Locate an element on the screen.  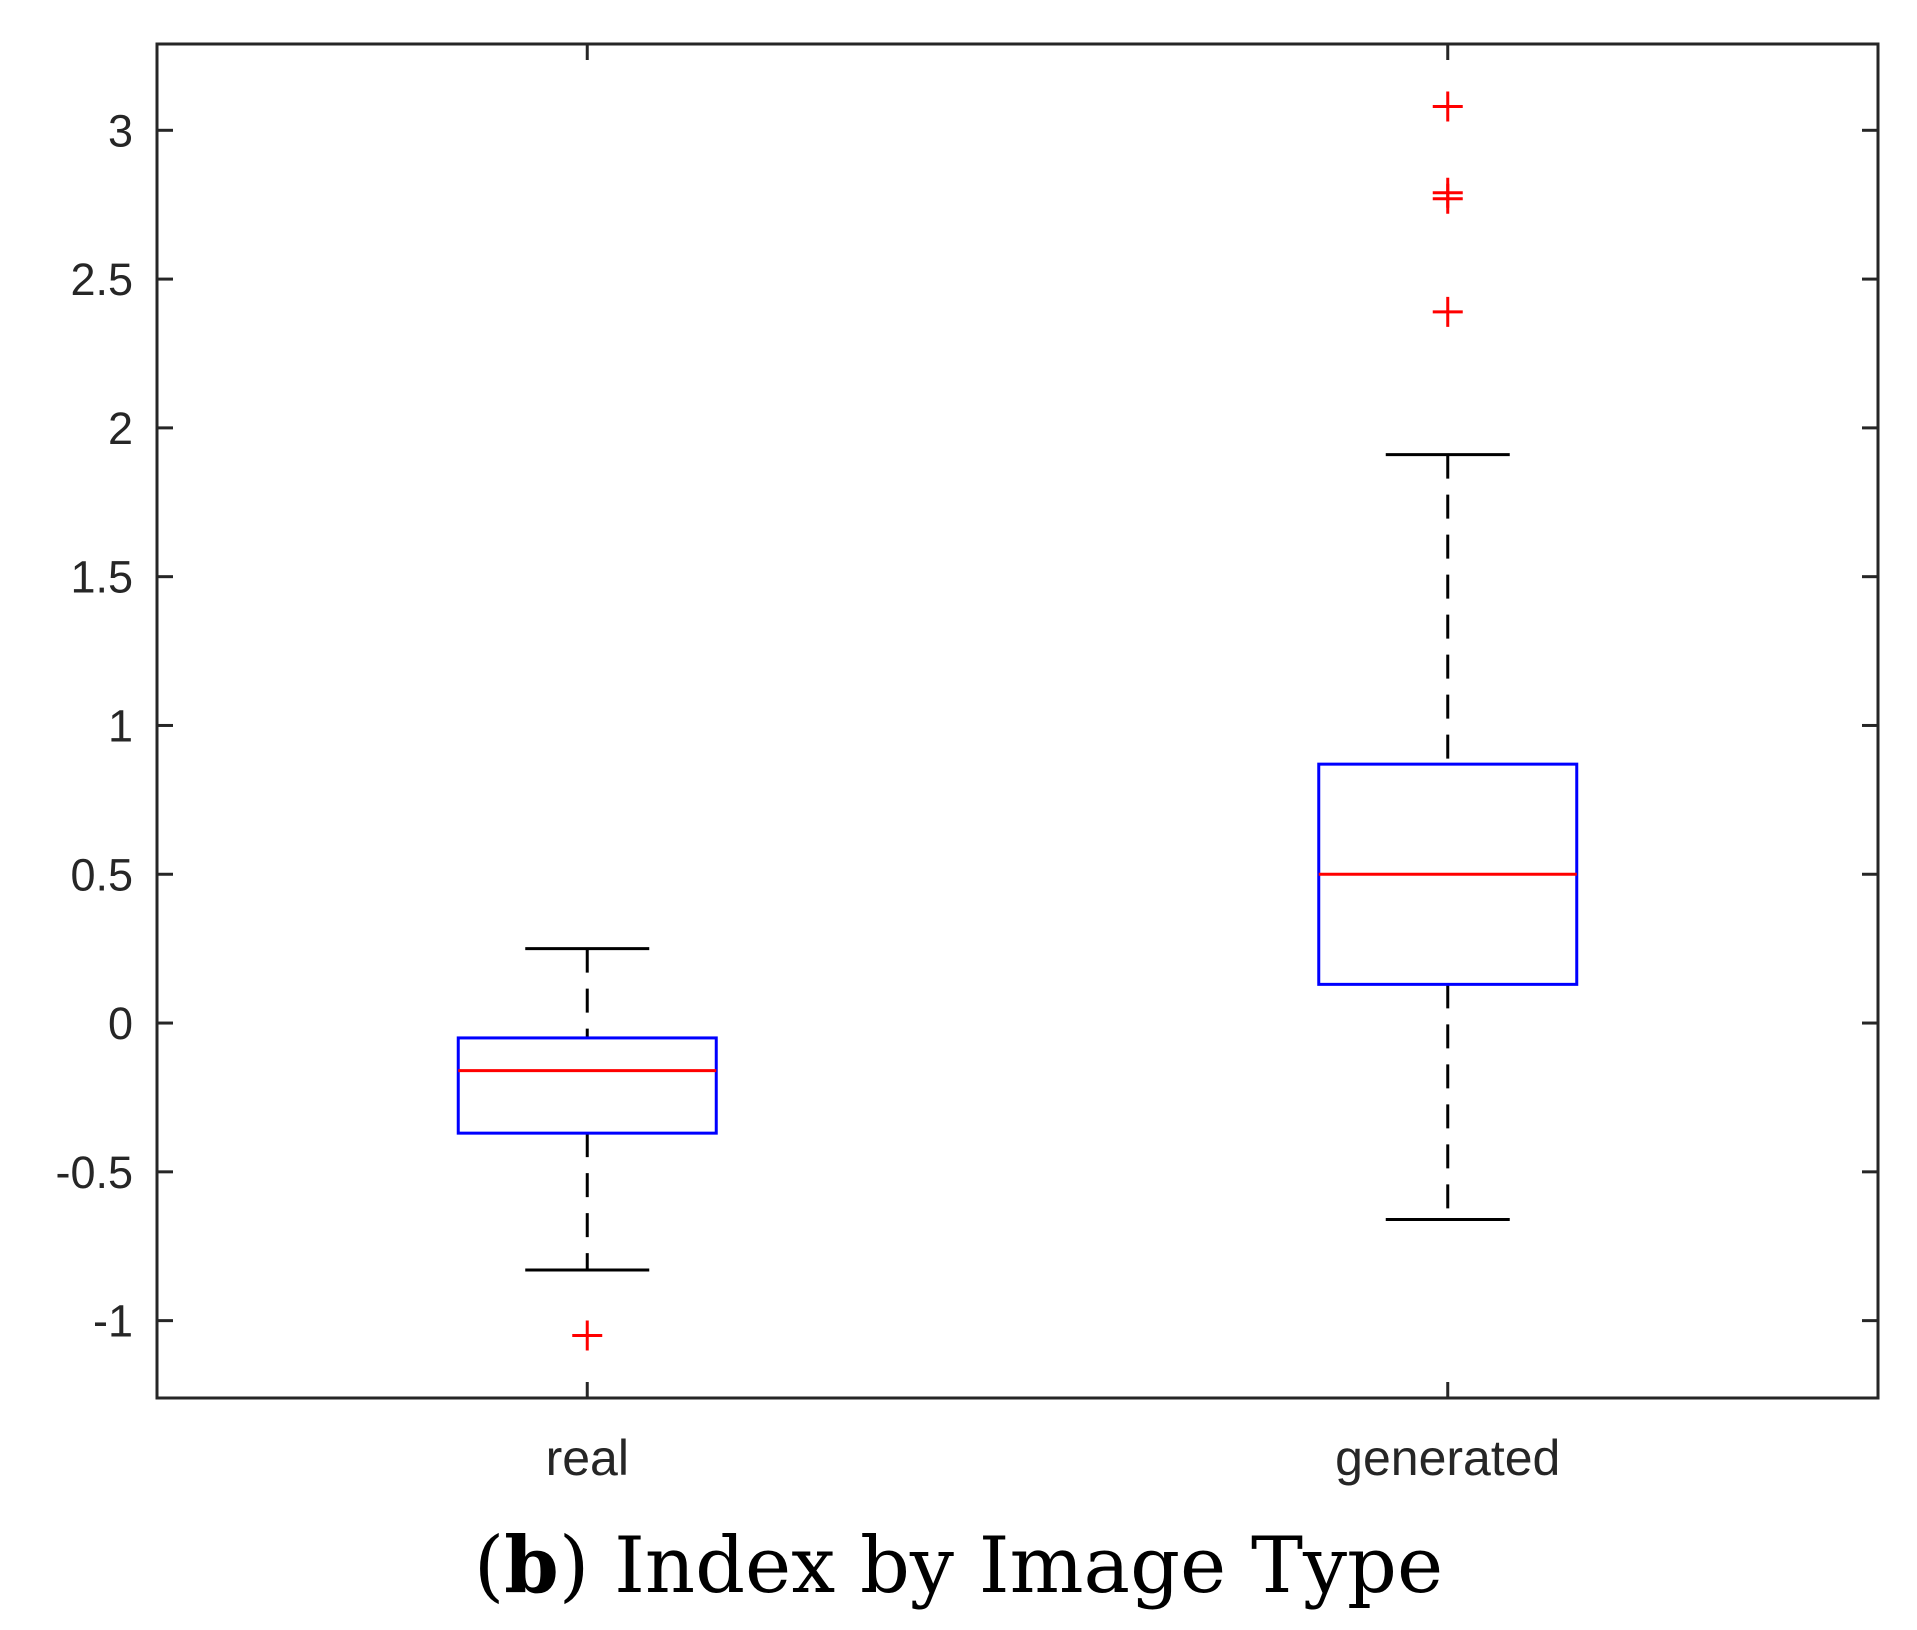
y-tick-label-2: 0 is located at coordinates (120, 1023).